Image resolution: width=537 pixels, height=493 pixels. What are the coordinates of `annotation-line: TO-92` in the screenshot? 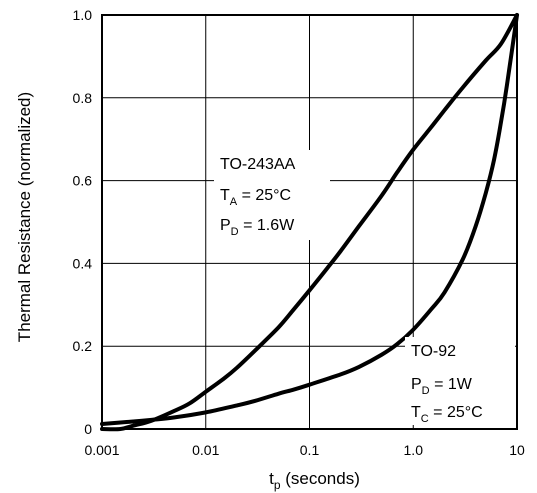 It's located at (433, 351).